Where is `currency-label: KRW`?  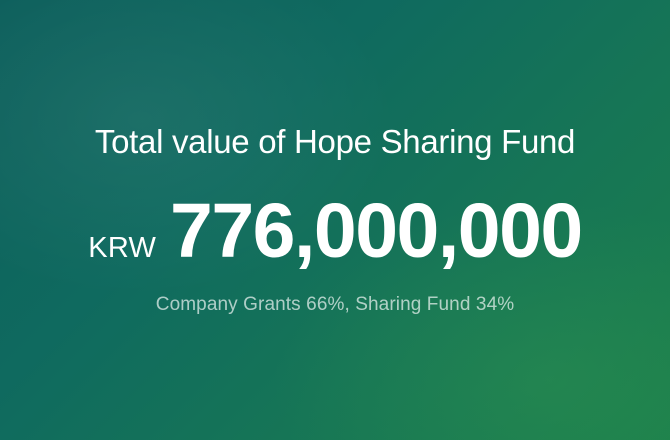 currency-label: KRW is located at coordinates (122, 248).